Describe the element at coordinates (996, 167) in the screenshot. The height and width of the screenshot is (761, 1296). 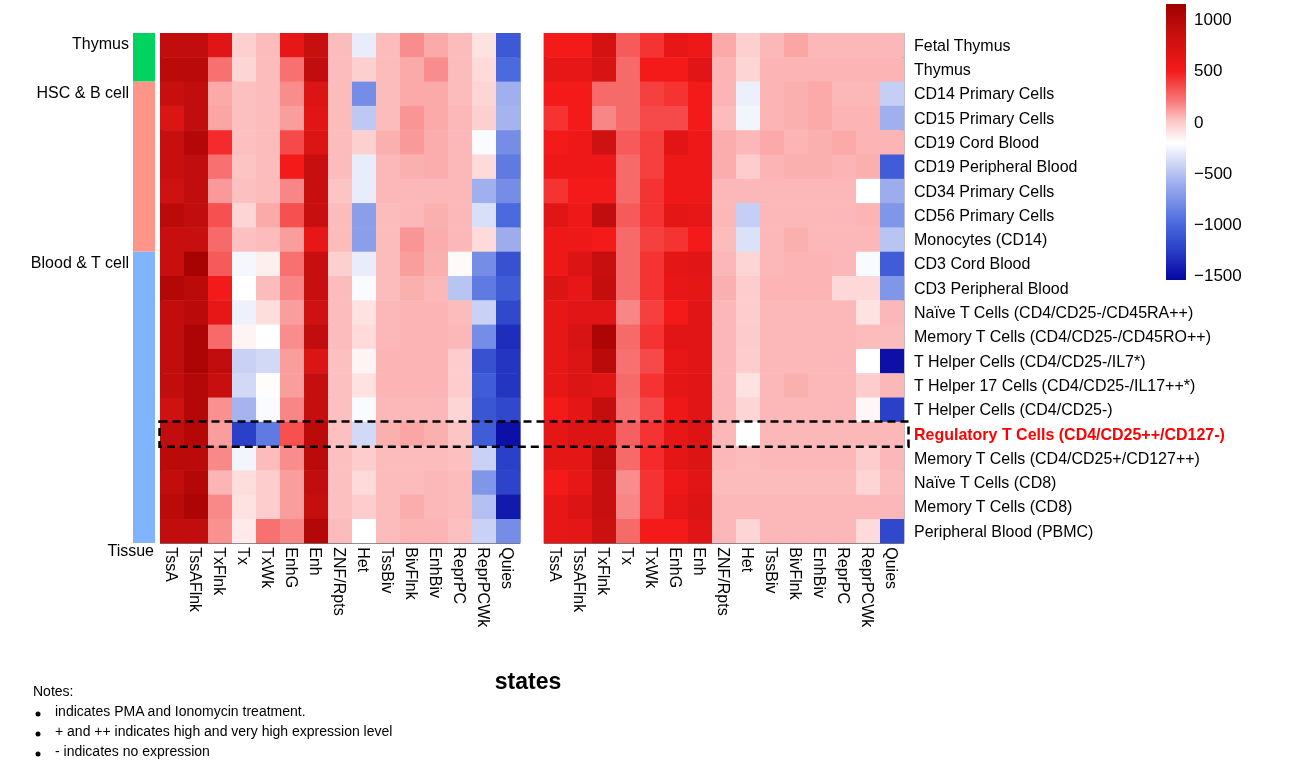
I see `y-tick-label: CD19 Peripheral Blood` at that location.